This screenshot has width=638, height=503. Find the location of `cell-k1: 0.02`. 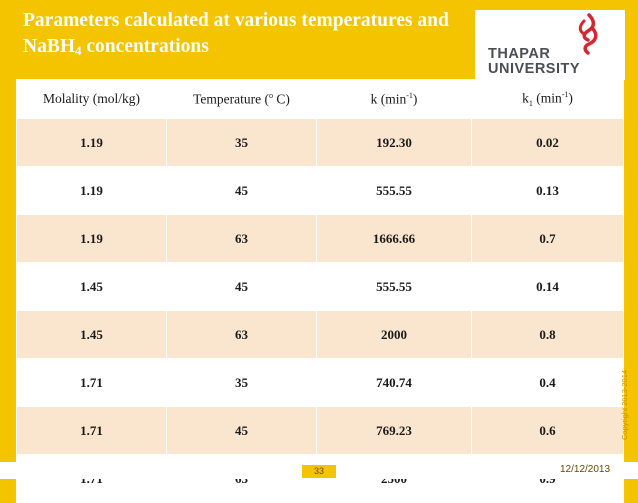

cell-k1: 0.02 is located at coordinates (547, 142).